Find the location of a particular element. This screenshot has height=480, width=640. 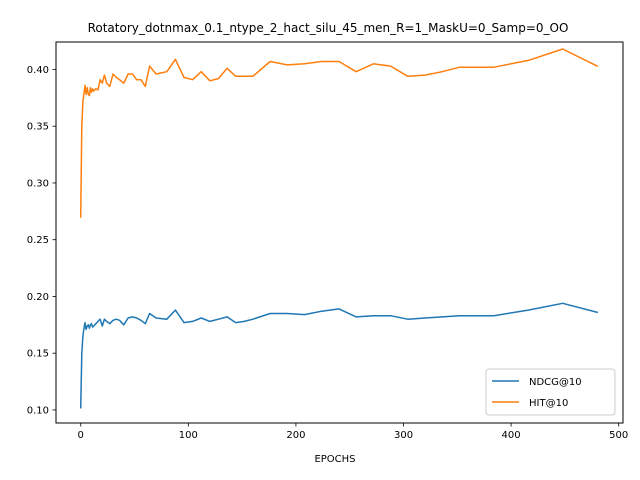

y-tick-label: 0.15 is located at coordinates (38, 354).